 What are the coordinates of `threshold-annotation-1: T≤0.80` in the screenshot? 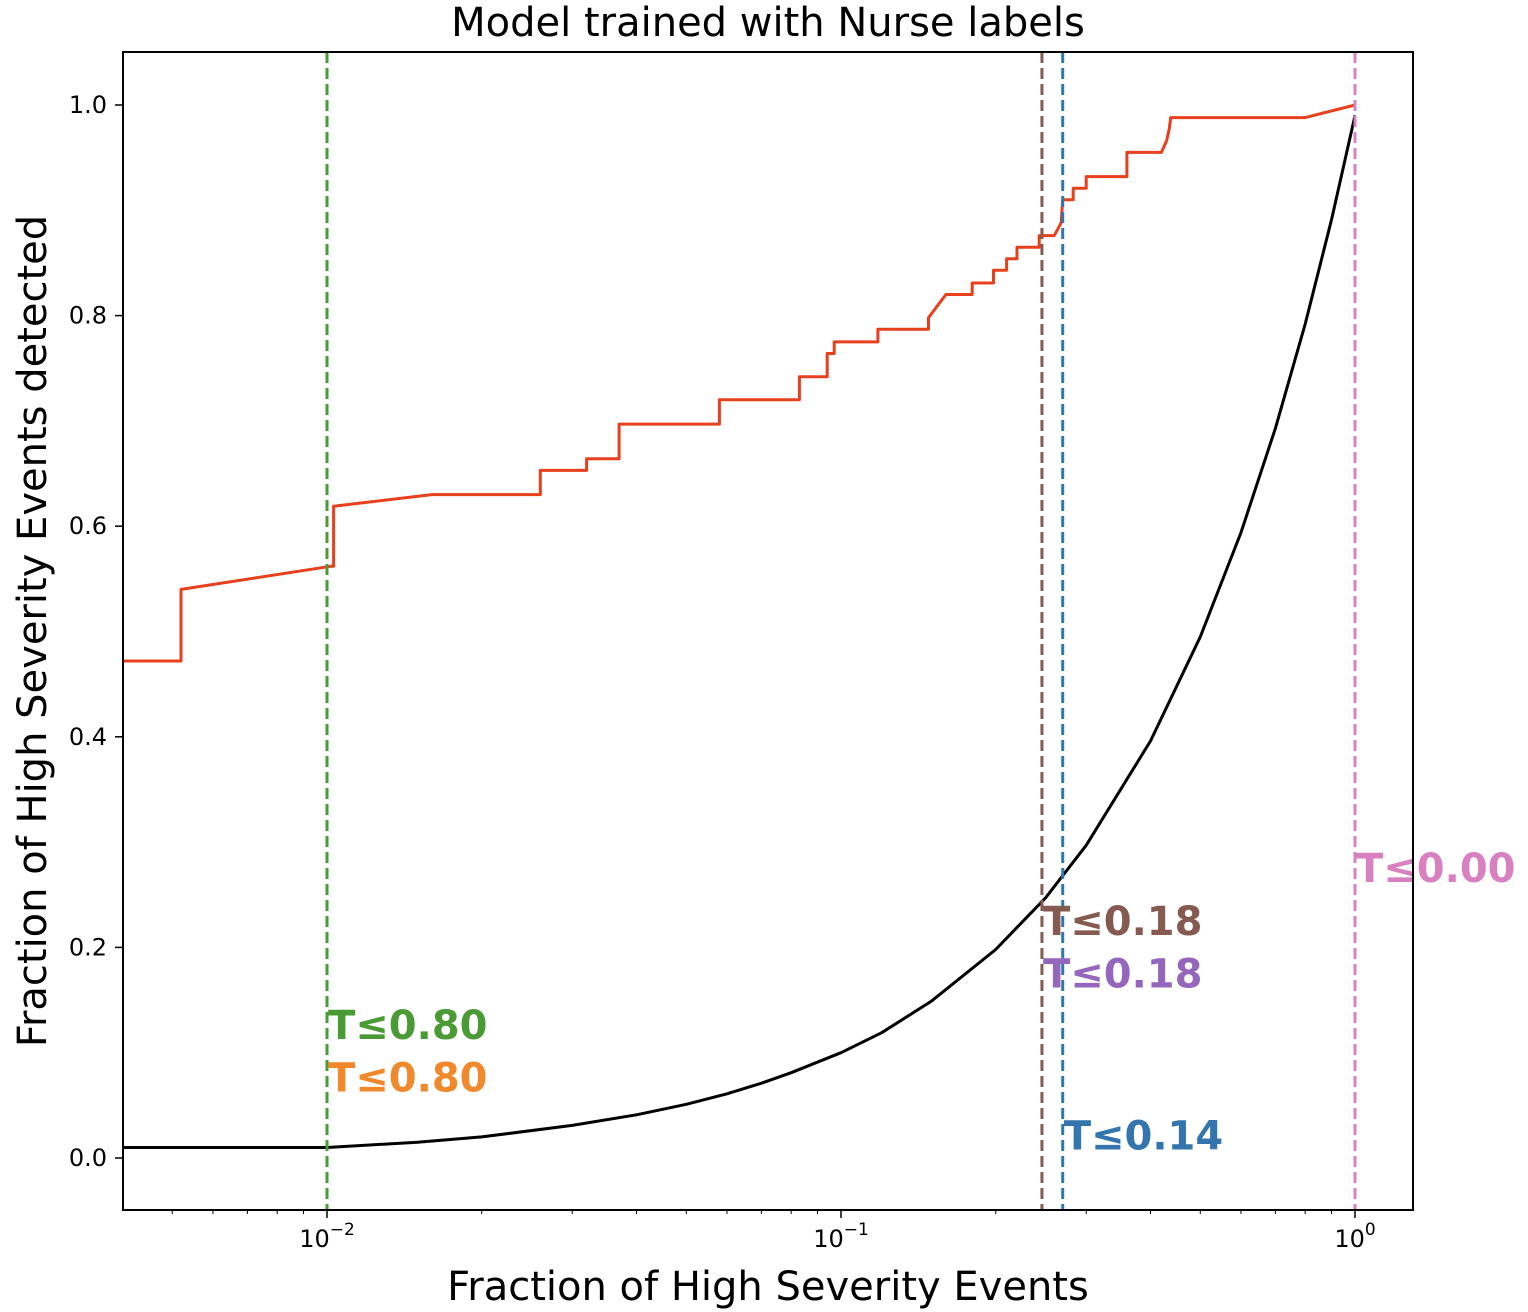 It's located at (408, 1026).